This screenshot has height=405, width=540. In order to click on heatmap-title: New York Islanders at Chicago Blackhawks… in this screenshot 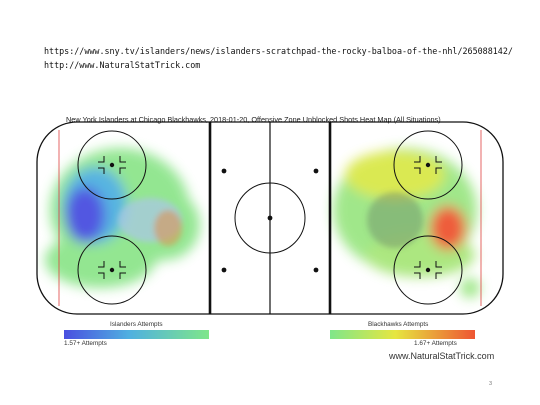, I will do `click(253, 119)`.